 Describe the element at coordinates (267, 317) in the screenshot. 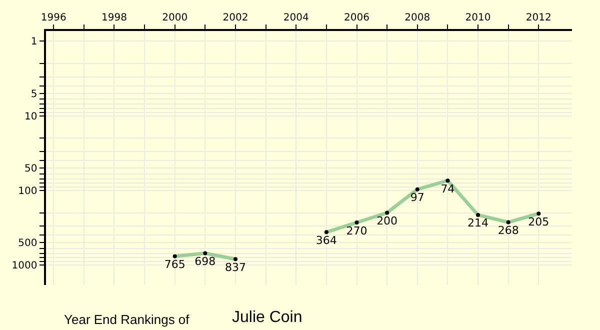

I see `text: Julie Coin` at that location.